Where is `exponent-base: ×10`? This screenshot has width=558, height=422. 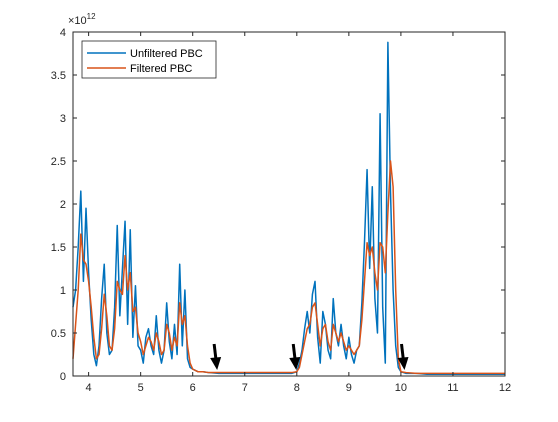 exponent-base: ×10 is located at coordinates (77, 21).